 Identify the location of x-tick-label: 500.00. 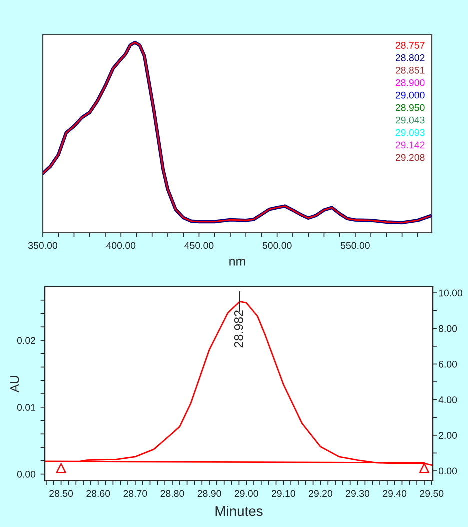
(277, 246).